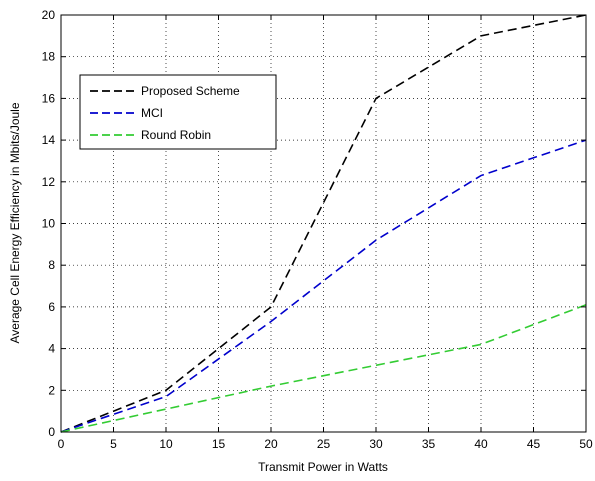  Describe the element at coordinates (49, 140) in the screenshot. I see `y-tick-label: 14` at that location.